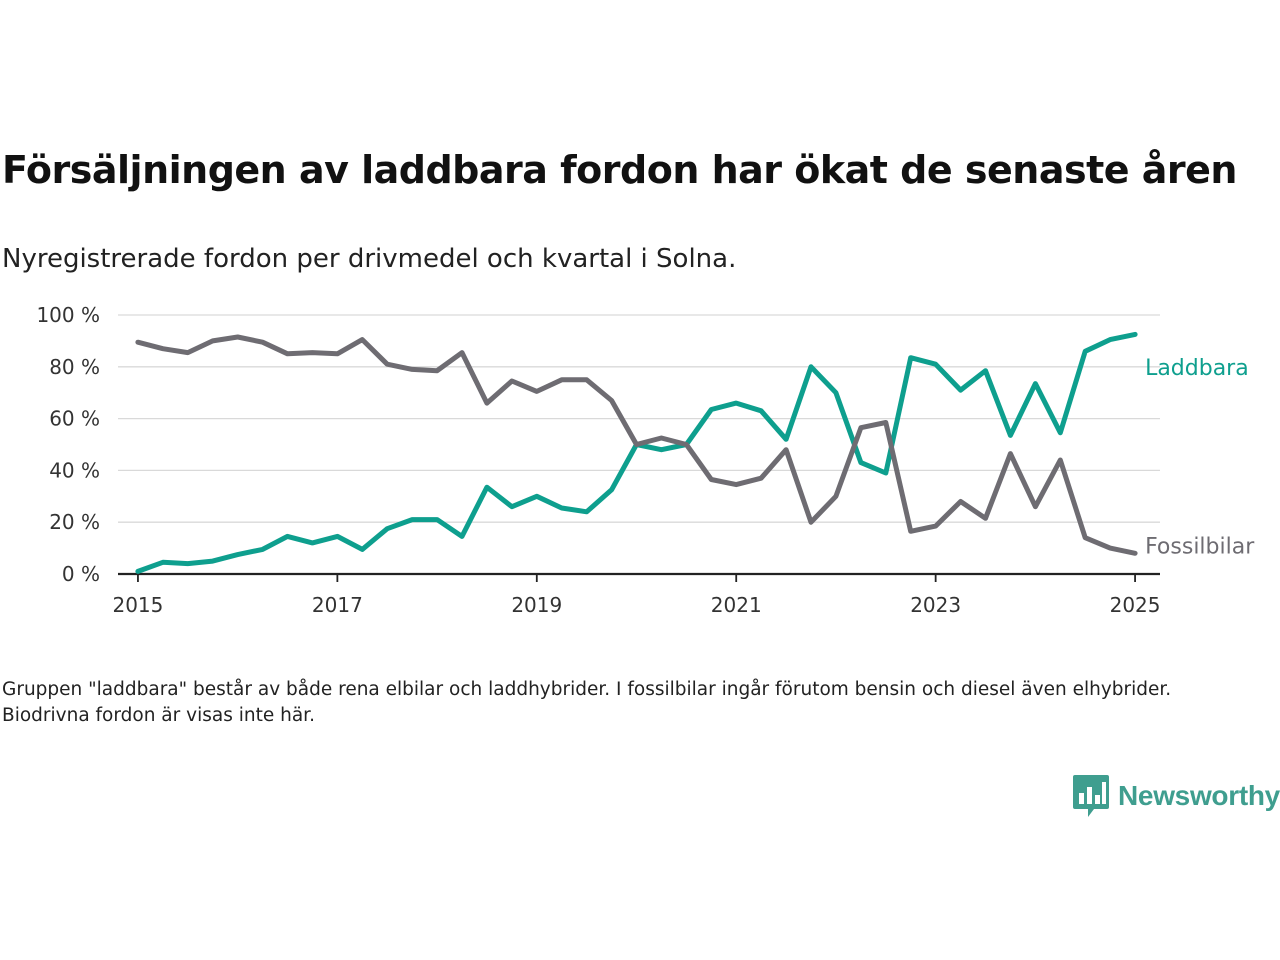  I want to click on y-tick-label: 20 %, so click(74, 522).